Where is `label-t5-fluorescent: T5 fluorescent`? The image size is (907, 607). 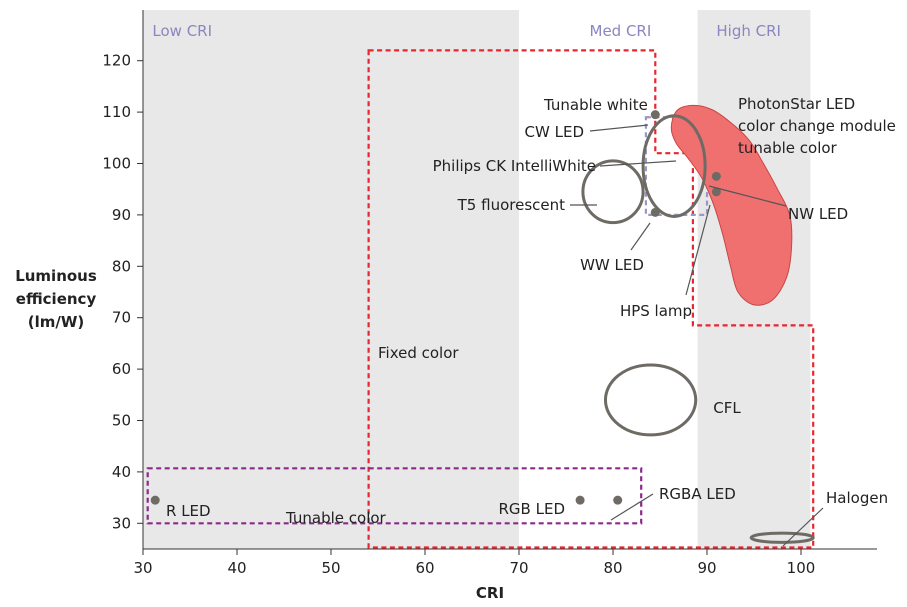
label-t5-fluorescent: T5 fluorescent is located at coordinates (511, 205).